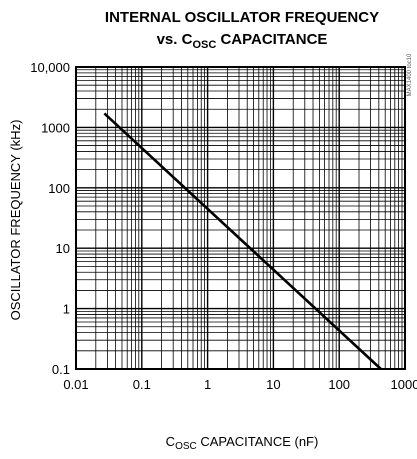 Image resolution: width=417 pixels, height=459 pixels. Describe the element at coordinates (75, 384) in the screenshot. I see `x-tick-label: 0.01` at that location.